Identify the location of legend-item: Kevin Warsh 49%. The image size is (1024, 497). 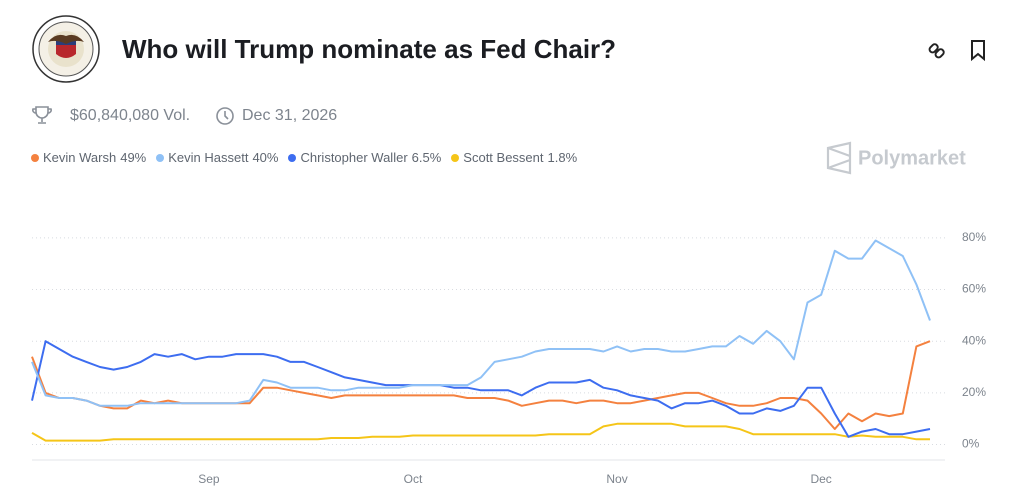
(88, 157).